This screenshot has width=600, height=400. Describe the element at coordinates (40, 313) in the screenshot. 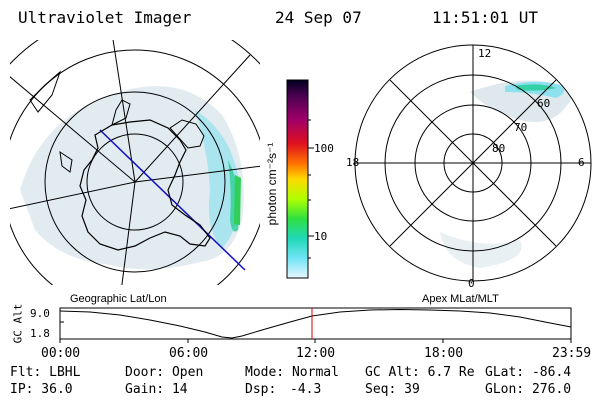

I see `altitude-ytick-max: 9.0` at that location.